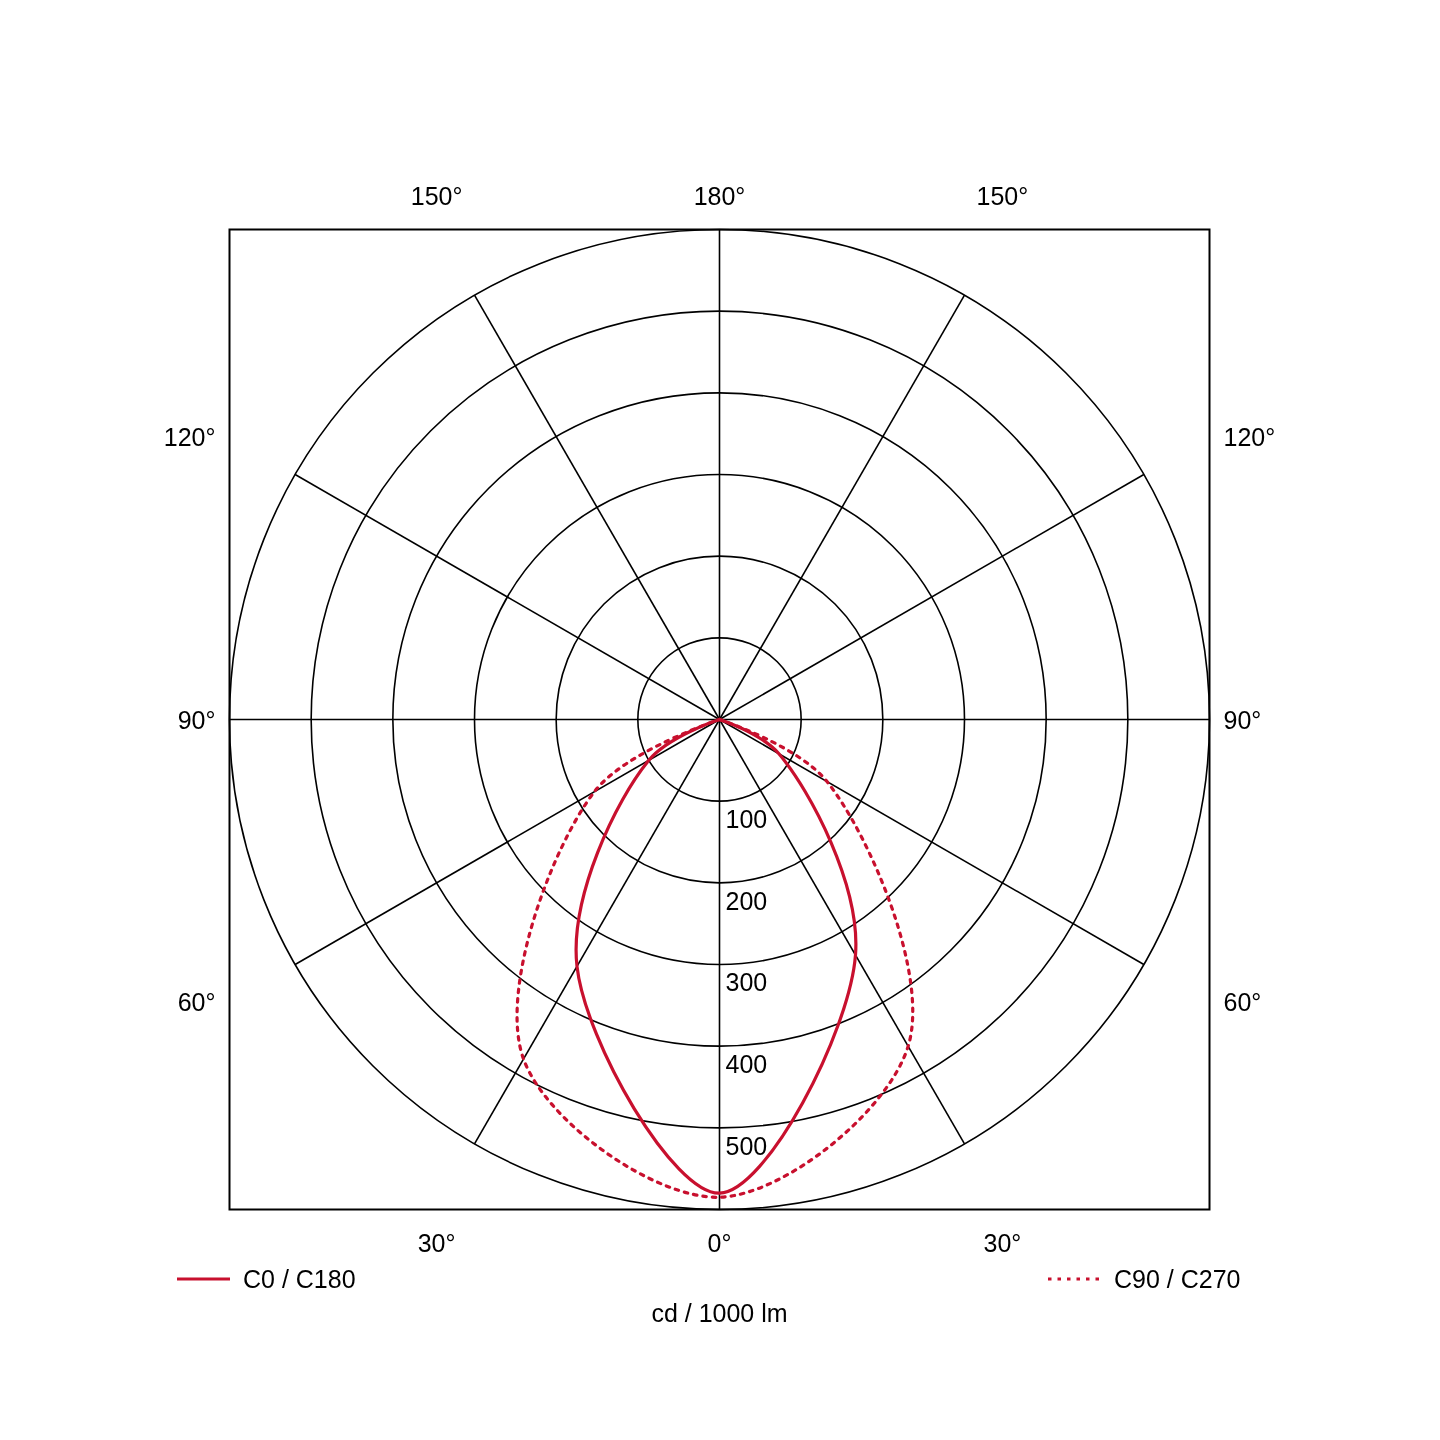 This screenshot has height=1440, width=1440. Describe the element at coordinates (746, 1145) in the screenshot. I see `y-tick-label: 500` at that location.